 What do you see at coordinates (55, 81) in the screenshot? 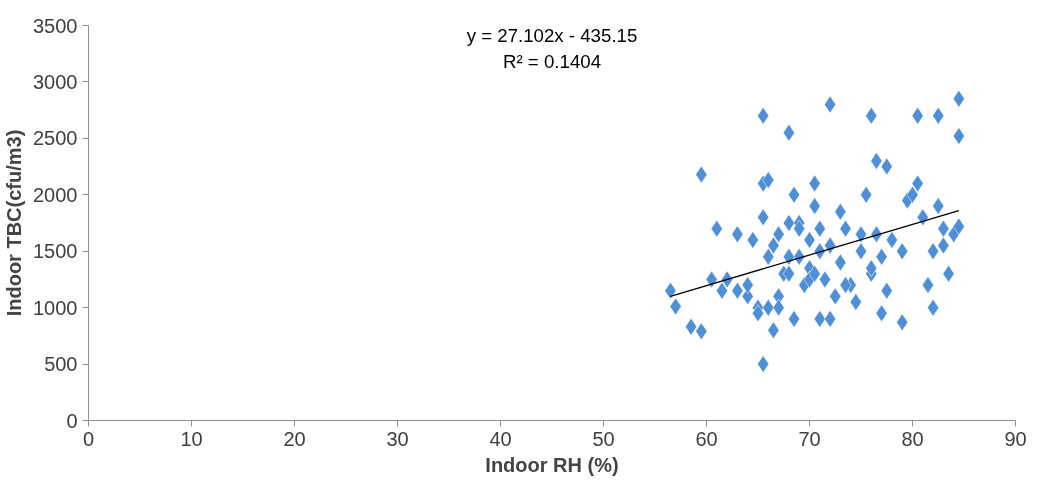
I see `y-tick-label: 3000` at bounding box center [55, 81].